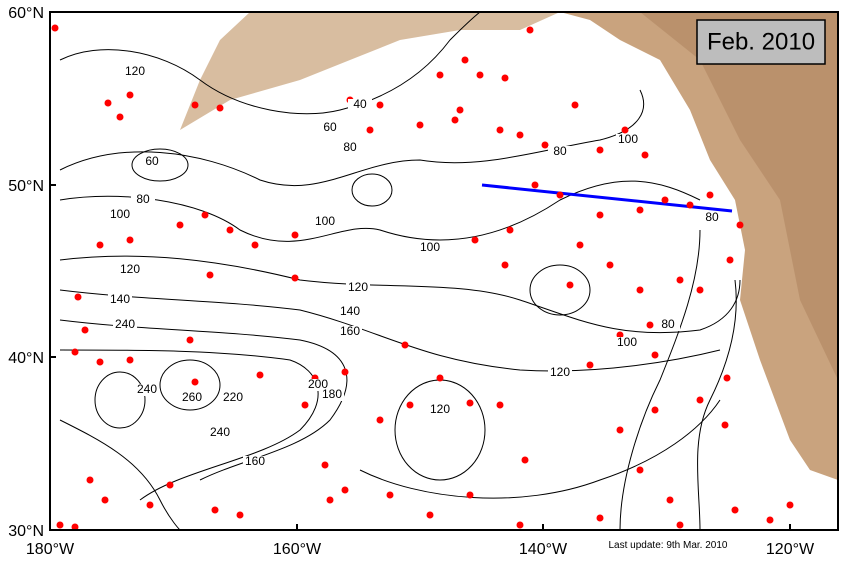 The height and width of the screenshot is (563, 849). I want to click on lon-label: 180°W, so click(50, 549).